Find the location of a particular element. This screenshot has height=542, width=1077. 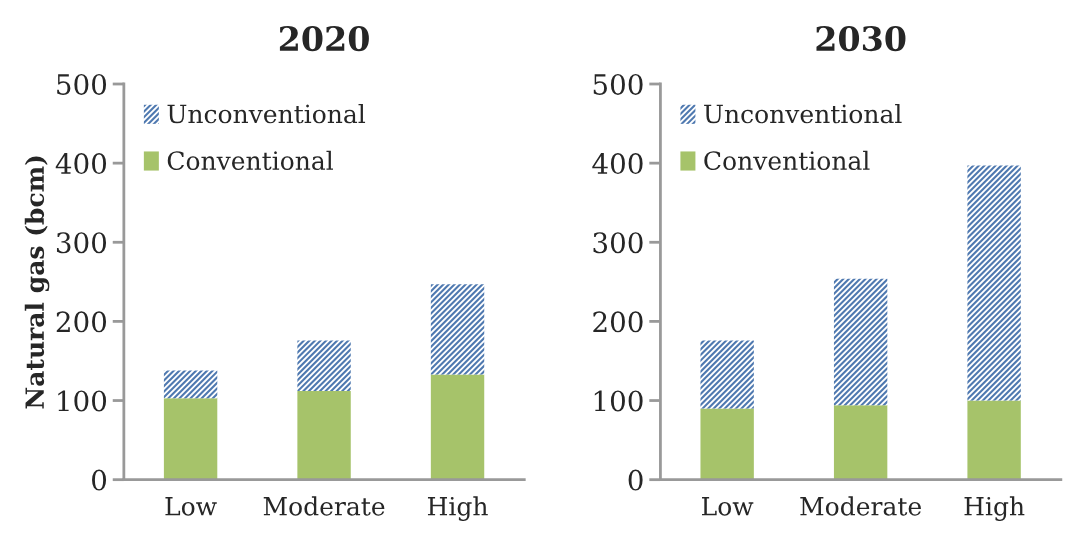

chart-title: 2020 is located at coordinates (324, 38).